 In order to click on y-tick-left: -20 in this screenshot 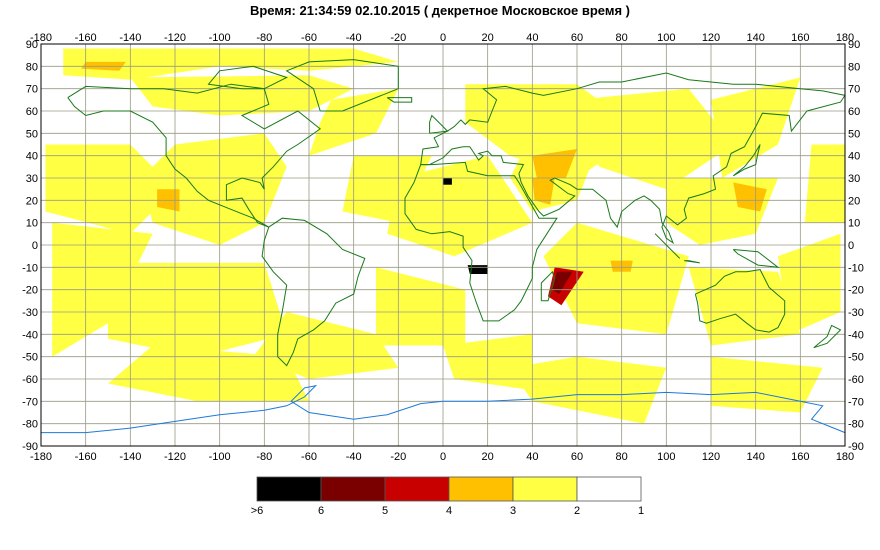, I will do `click(30, 291)`.